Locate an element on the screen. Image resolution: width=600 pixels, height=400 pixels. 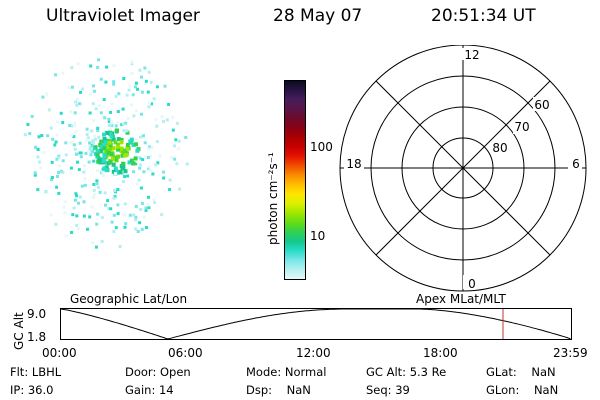
colorbar-tick-100: 100 is located at coordinates (321, 147).